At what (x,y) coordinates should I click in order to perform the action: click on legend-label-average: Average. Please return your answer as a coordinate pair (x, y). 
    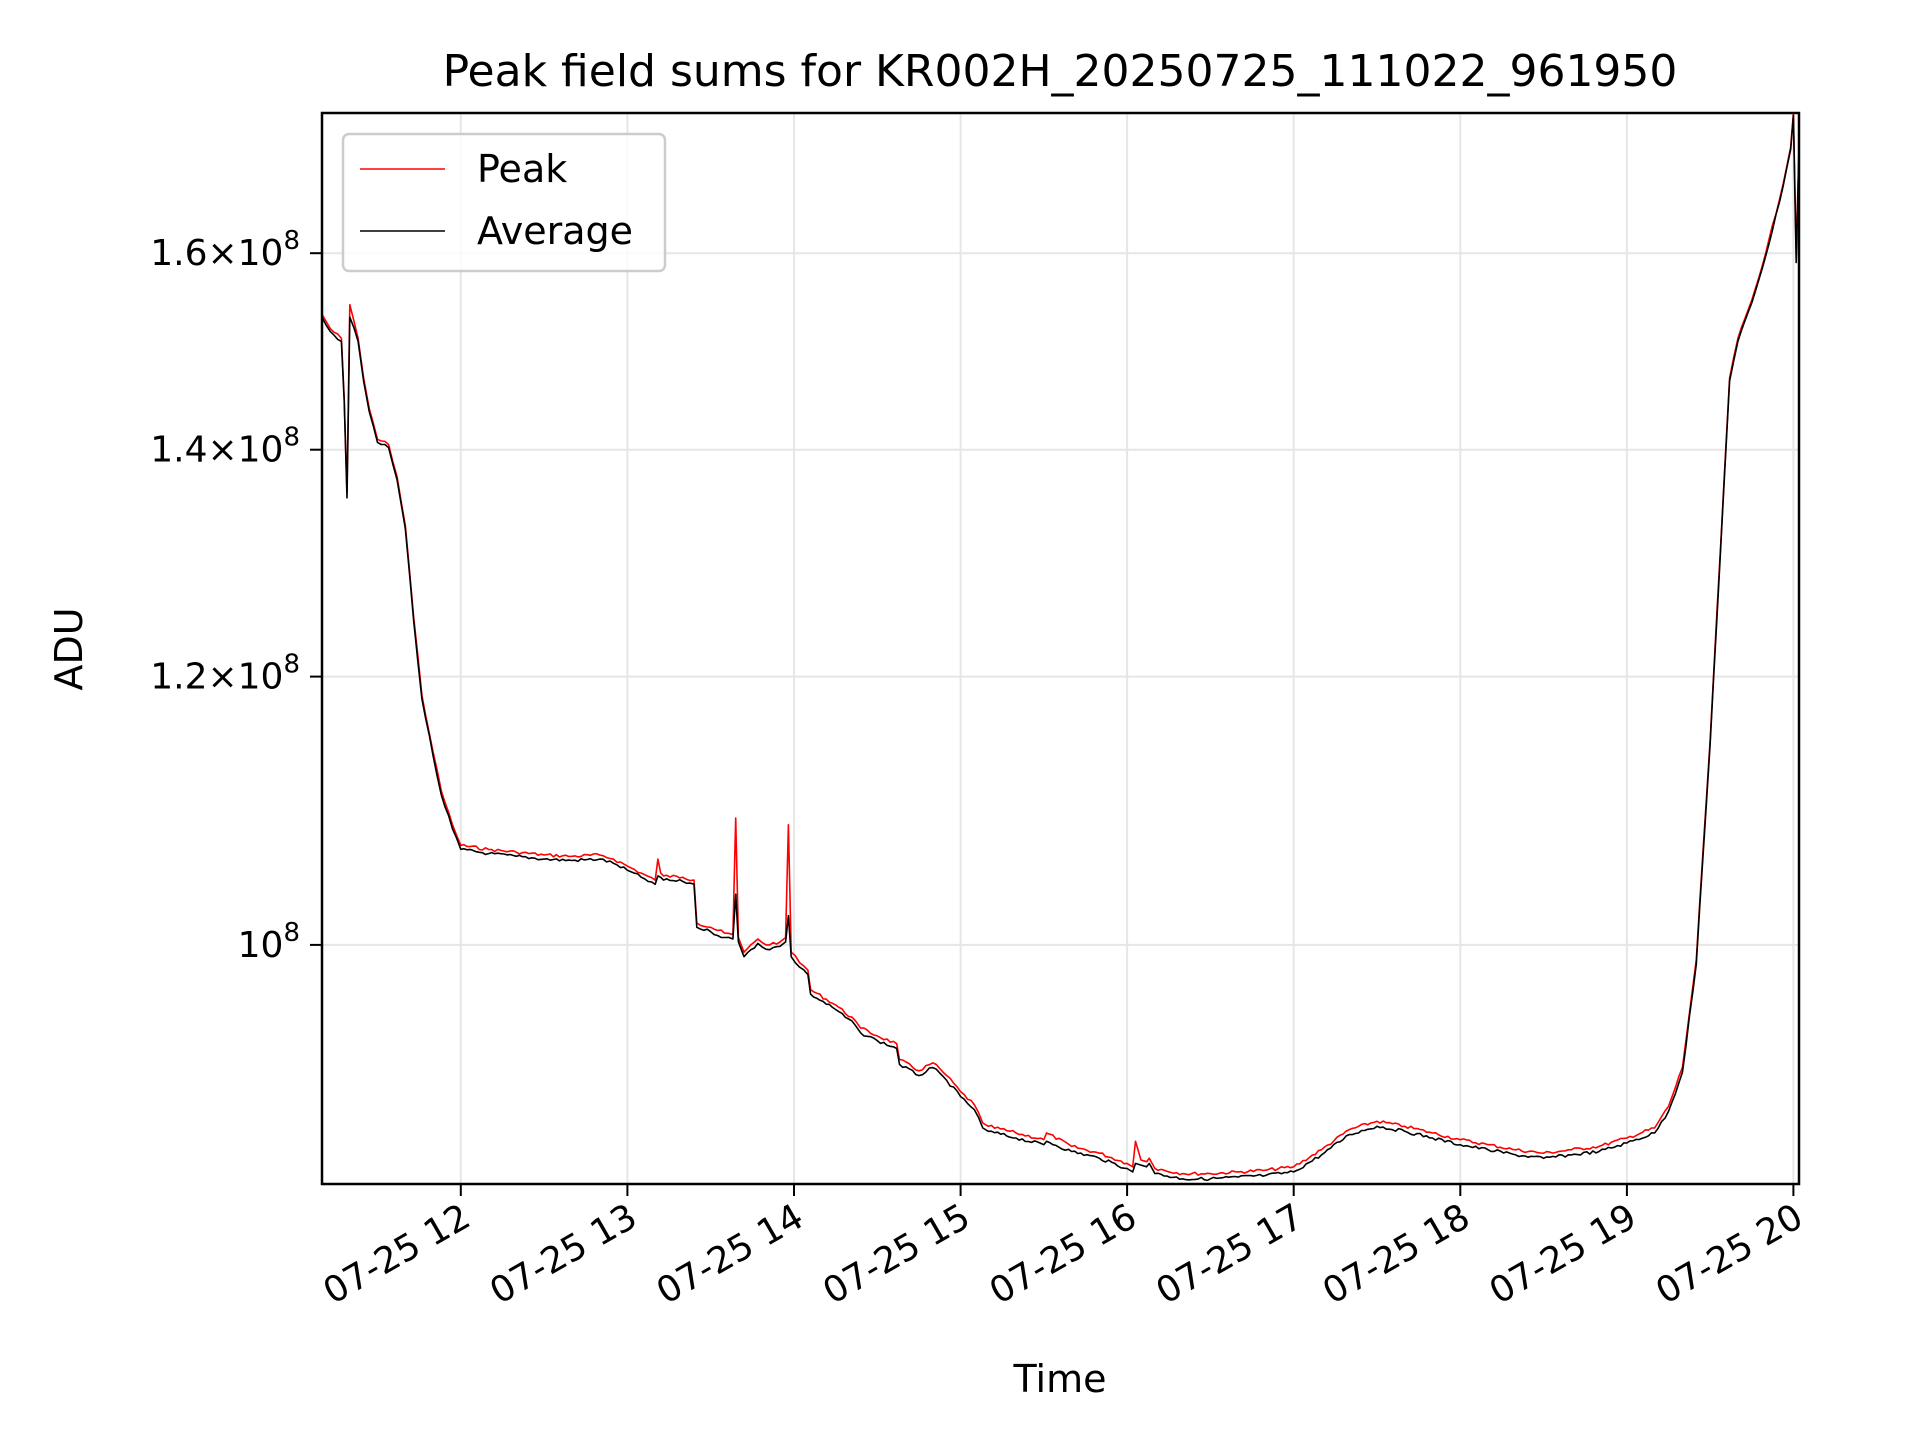
    Looking at the image, I should click on (555, 231).